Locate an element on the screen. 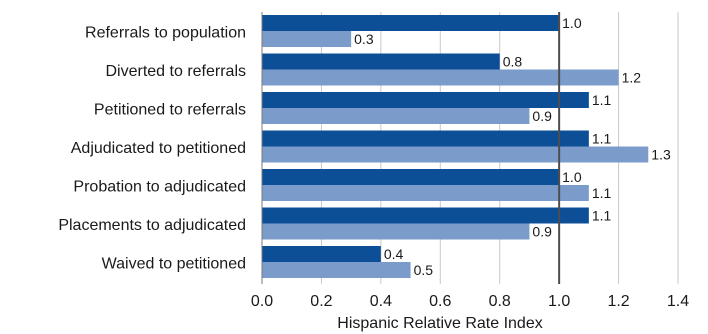  data-label: 0.8 is located at coordinates (513, 62).